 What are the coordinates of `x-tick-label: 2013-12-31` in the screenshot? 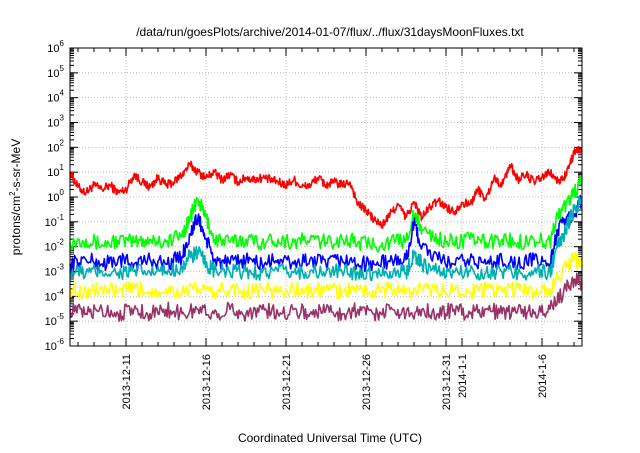 It's located at (447, 382).